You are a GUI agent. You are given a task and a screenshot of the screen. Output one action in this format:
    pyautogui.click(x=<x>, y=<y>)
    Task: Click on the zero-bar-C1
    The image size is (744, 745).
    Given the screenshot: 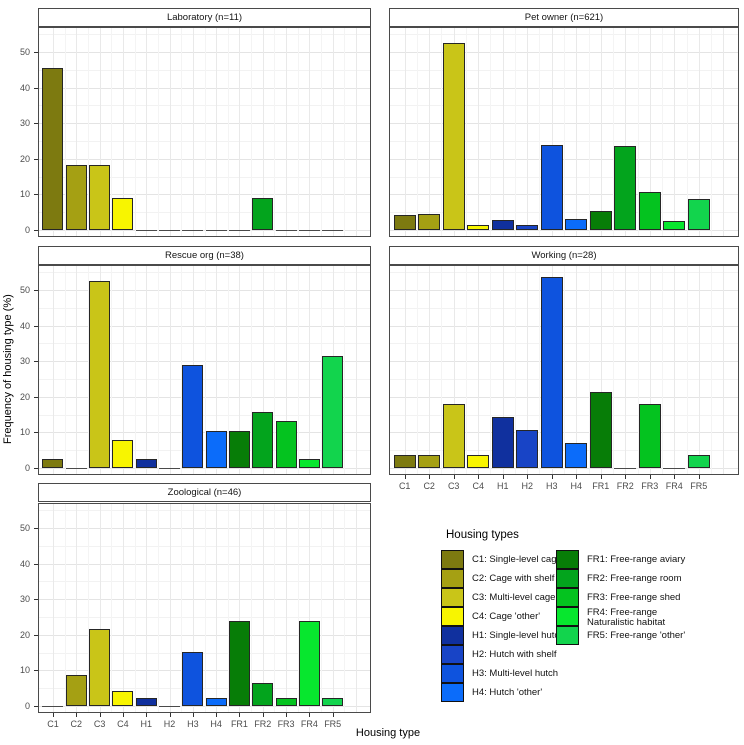 What is the action you would take?
    pyautogui.click(x=53, y=706)
    